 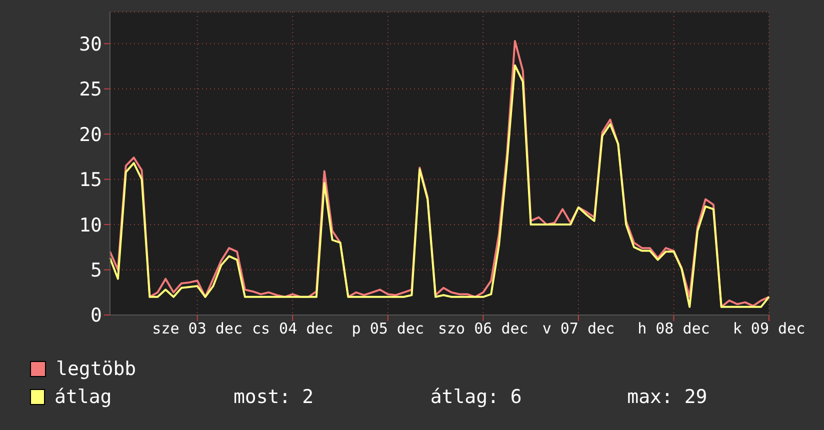 What do you see at coordinates (83, 397) in the screenshot?
I see `legend-label: átlag` at bounding box center [83, 397].